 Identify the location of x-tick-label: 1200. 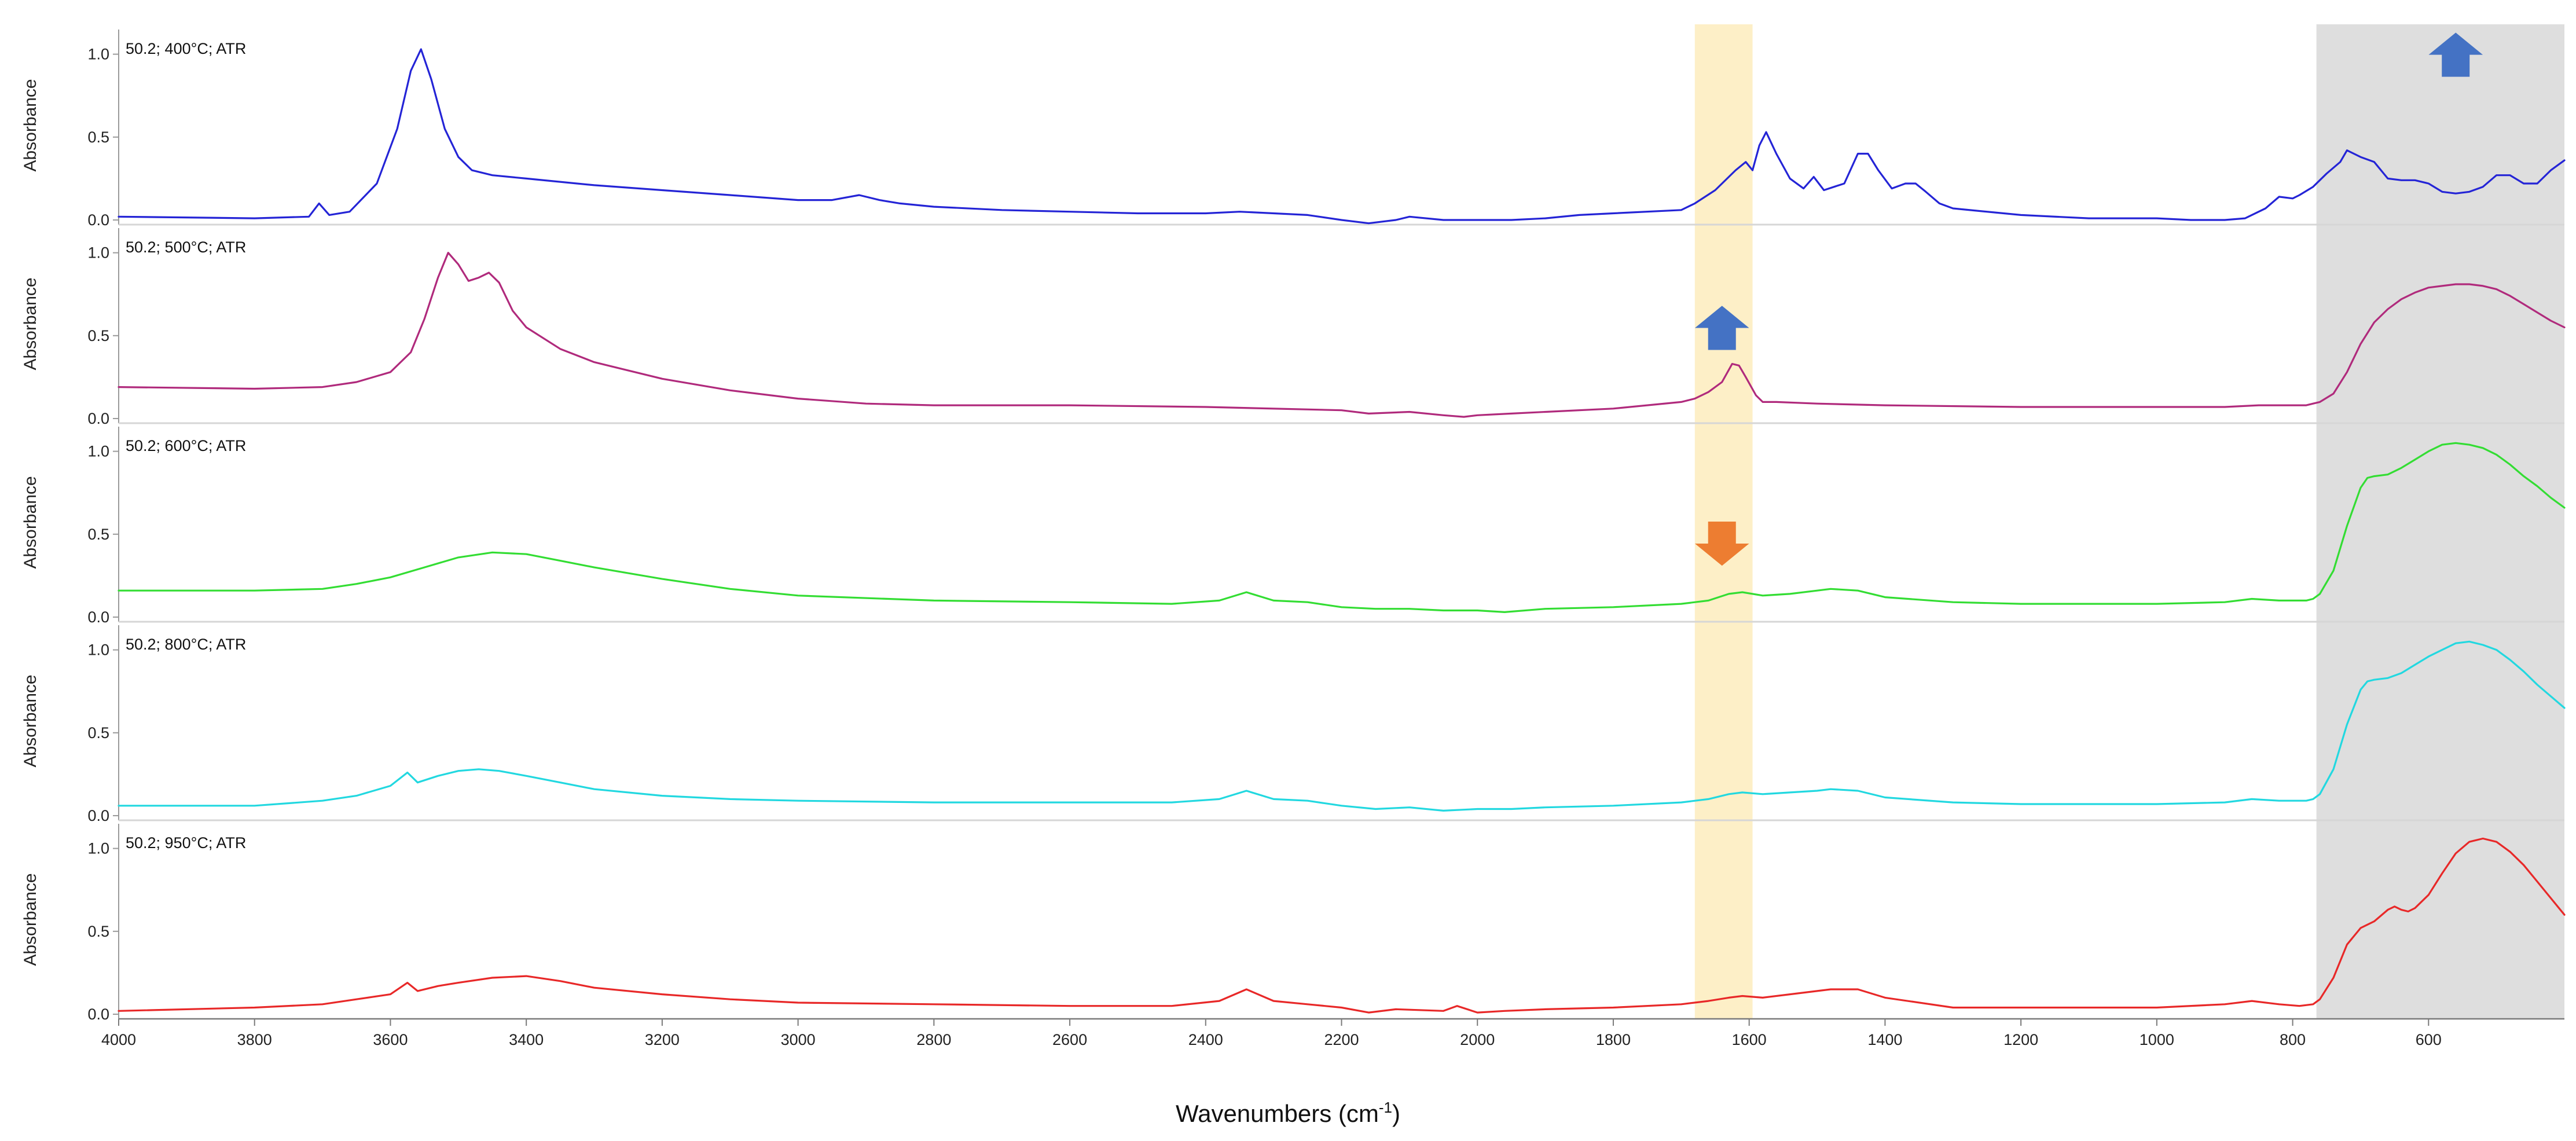
(2020, 1039).